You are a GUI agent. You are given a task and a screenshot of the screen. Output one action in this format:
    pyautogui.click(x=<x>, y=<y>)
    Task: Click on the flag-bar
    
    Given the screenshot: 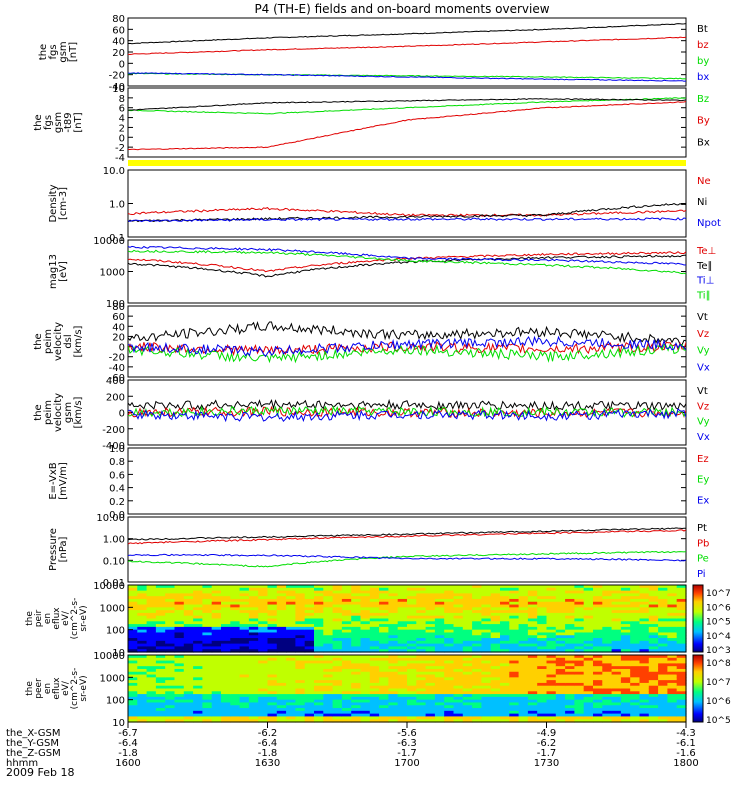 What is the action you would take?
    pyautogui.click(x=407, y=163)
    